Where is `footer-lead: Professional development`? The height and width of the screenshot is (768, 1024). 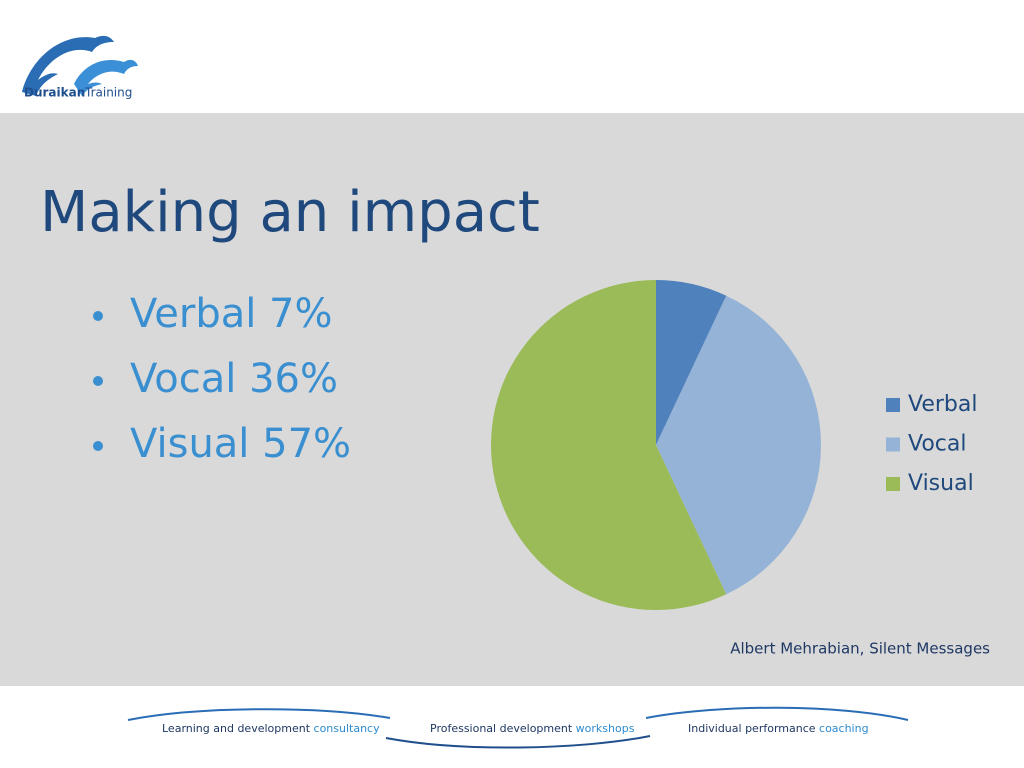 footer-lead: Professional development is located at coordinates (501, 728).